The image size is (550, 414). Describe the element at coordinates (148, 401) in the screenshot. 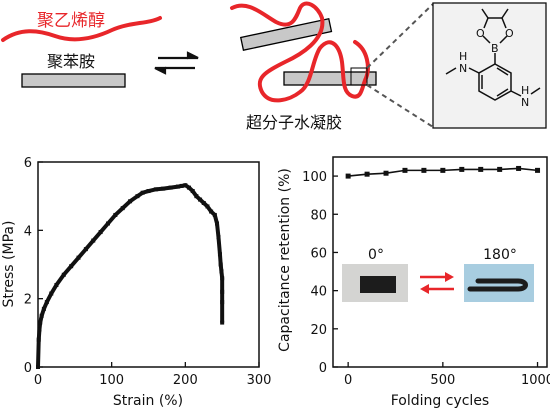

I see `chart1-xlabel: Strain (%)` at that location.